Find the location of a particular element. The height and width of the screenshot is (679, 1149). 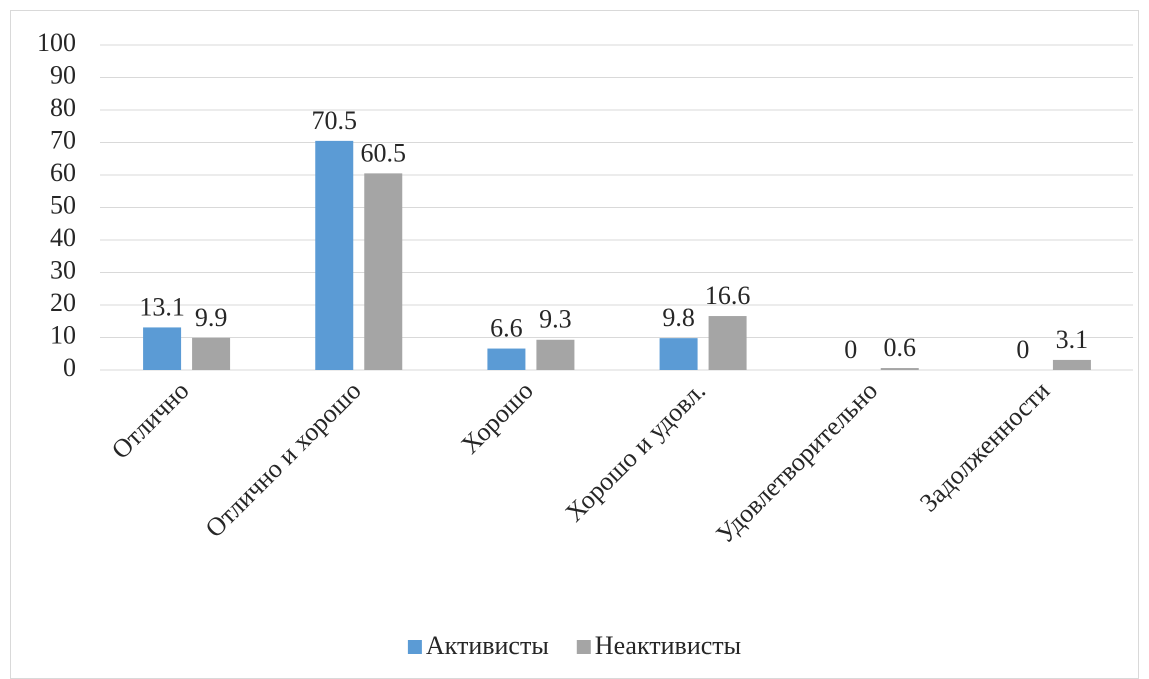

y-tick-label: 90 is located at coordinates (63, 74).